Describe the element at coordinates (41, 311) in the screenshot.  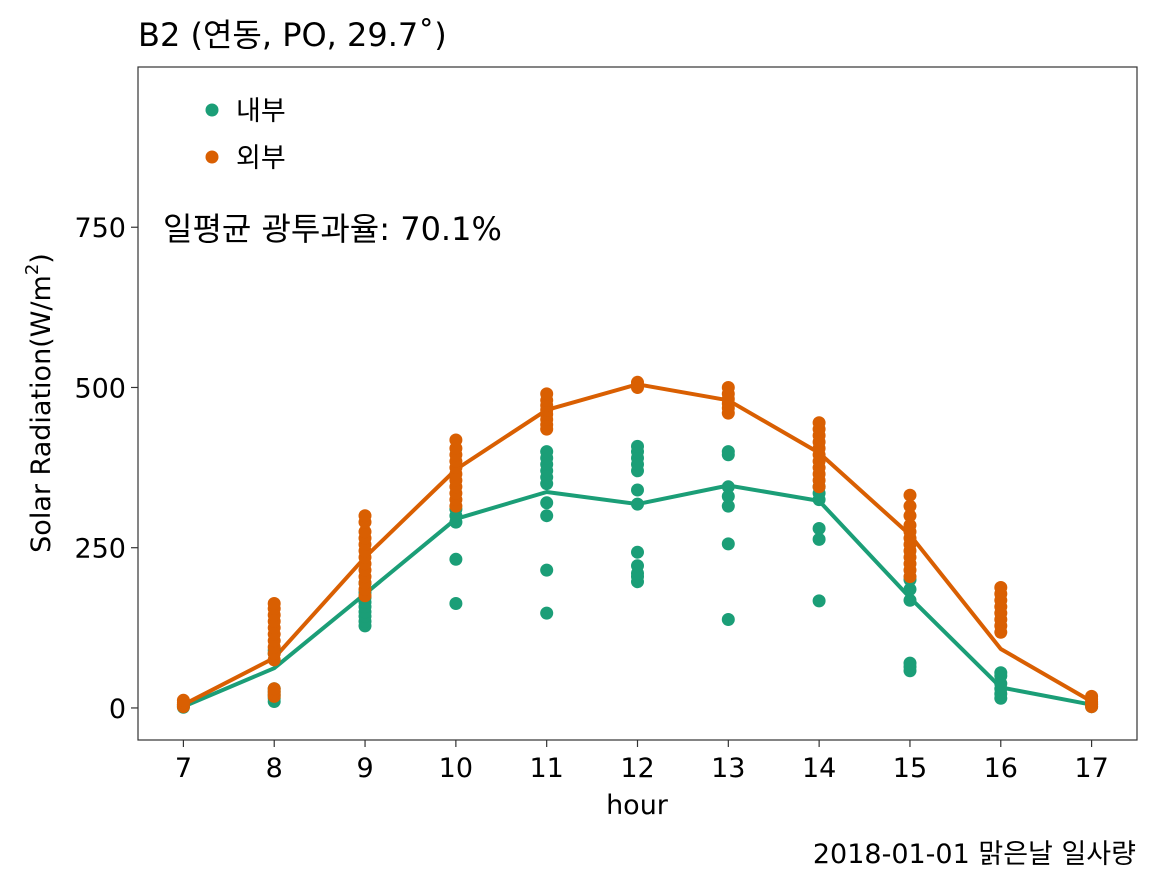
I see `y-axis-label-unit: (W/m` at that location.